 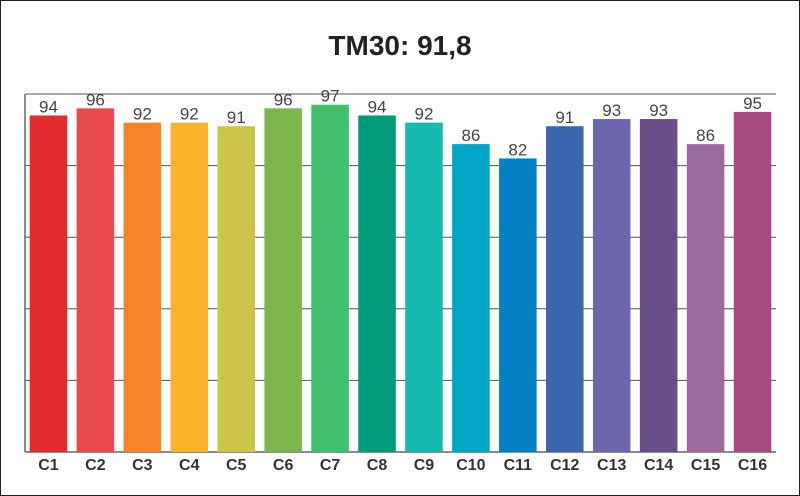 What do you see at coordinates (471, 298) in the screenshot?
I see `bar-c10` at bounding box center [471, 298].